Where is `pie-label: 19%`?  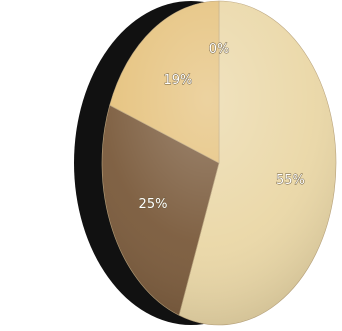
pie-label: 19% is located at coordinates (177, 80).